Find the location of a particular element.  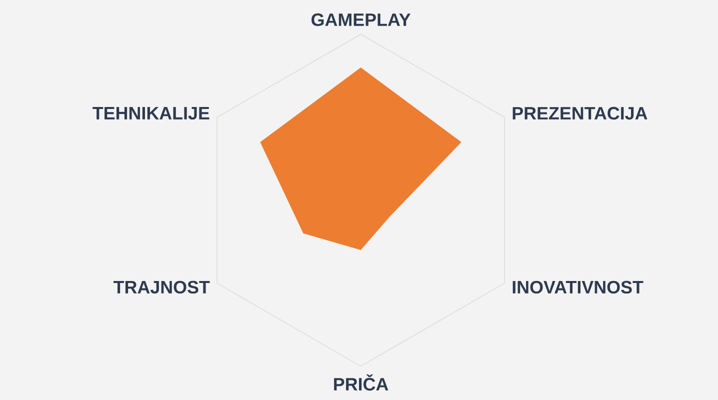

spoke-label: PREZENTACIJA is located at coordinates (580, 113).